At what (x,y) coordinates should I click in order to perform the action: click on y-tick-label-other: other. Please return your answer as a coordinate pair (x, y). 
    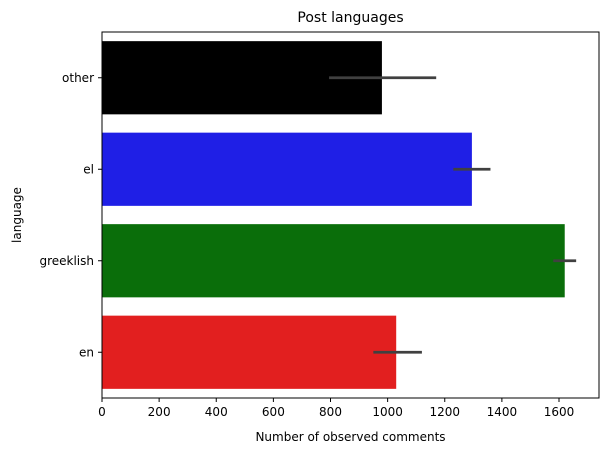
    Looking at the image, I should click on (78, 78).